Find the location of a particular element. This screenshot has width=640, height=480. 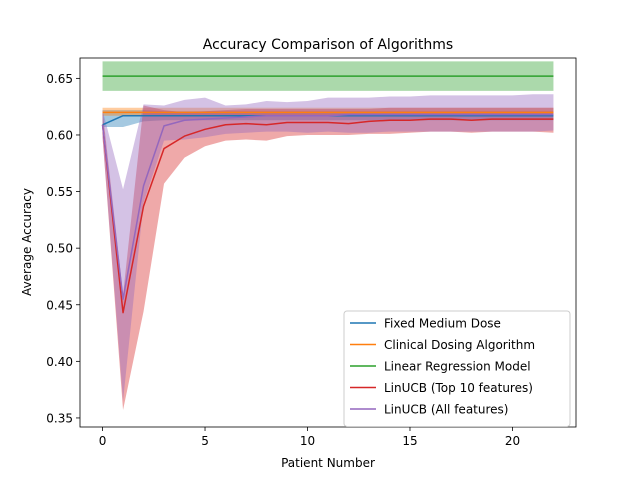

y-tick-label: 0.55 is located at coordinates (59, 192).